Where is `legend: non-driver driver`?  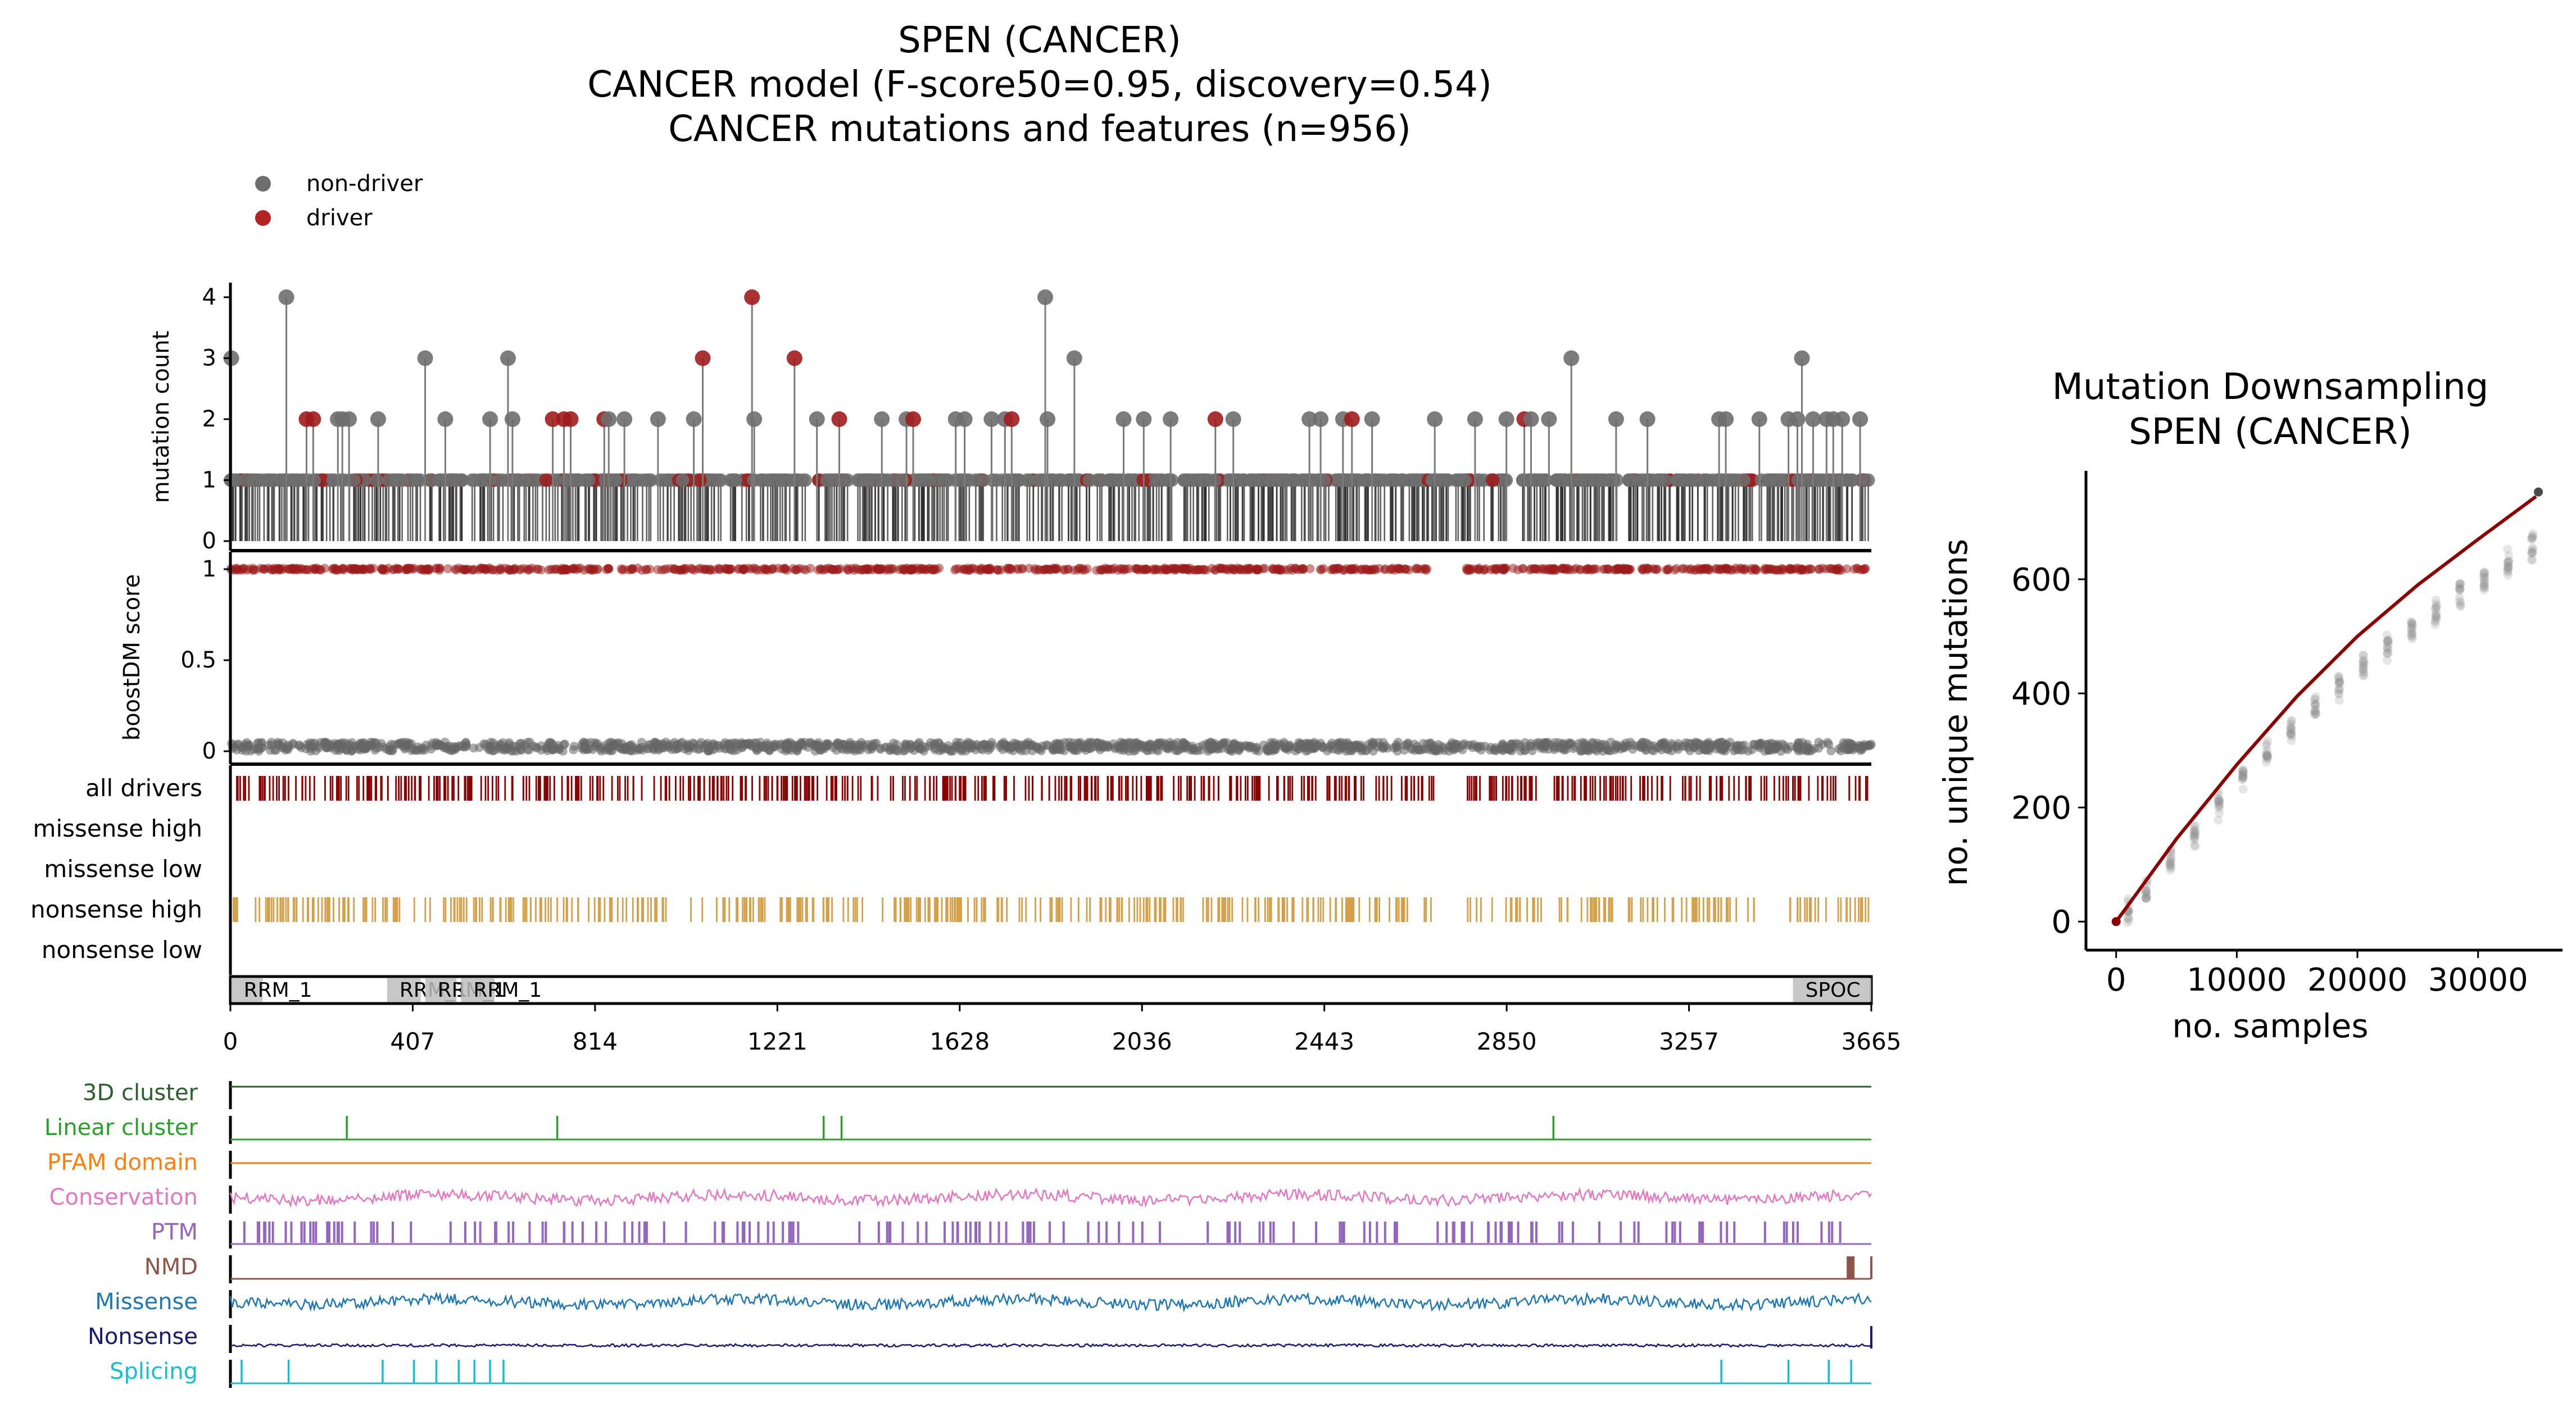
legend: non-driver driver is located at coordinates (339, 201).